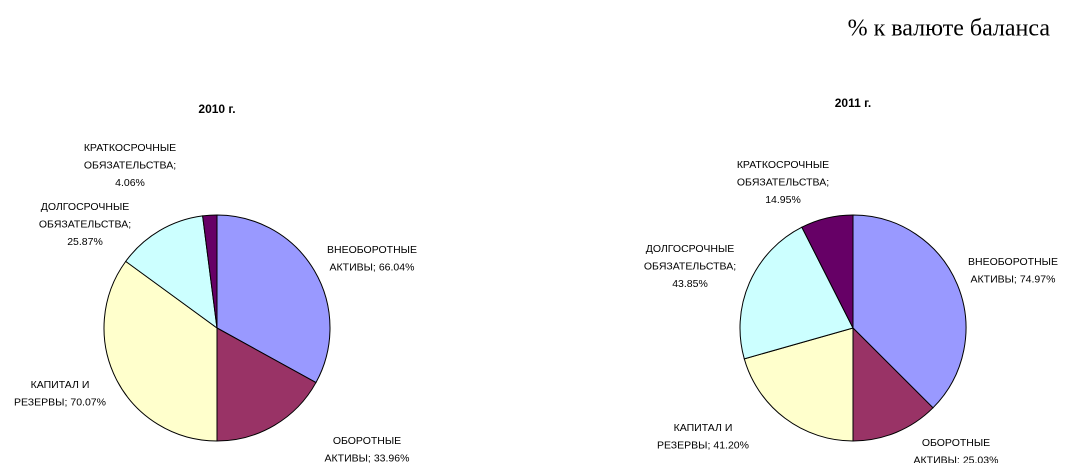  I want to click on value-label: 66.04%, so click(397, 267).